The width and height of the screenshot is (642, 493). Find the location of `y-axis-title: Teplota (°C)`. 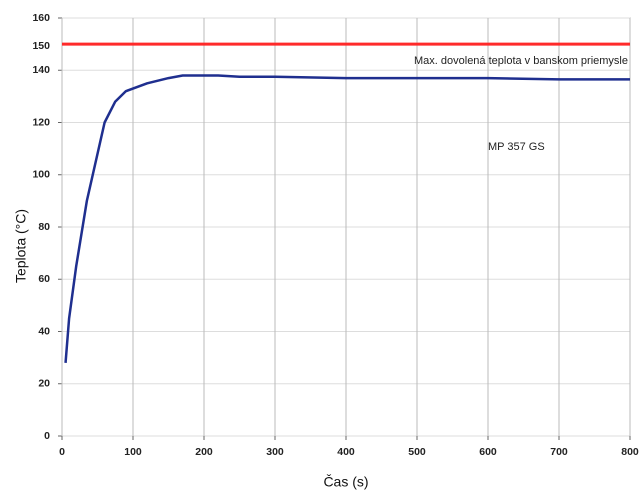

y-axis-title: Teplota (°C) is located at coordinates (21, 246).